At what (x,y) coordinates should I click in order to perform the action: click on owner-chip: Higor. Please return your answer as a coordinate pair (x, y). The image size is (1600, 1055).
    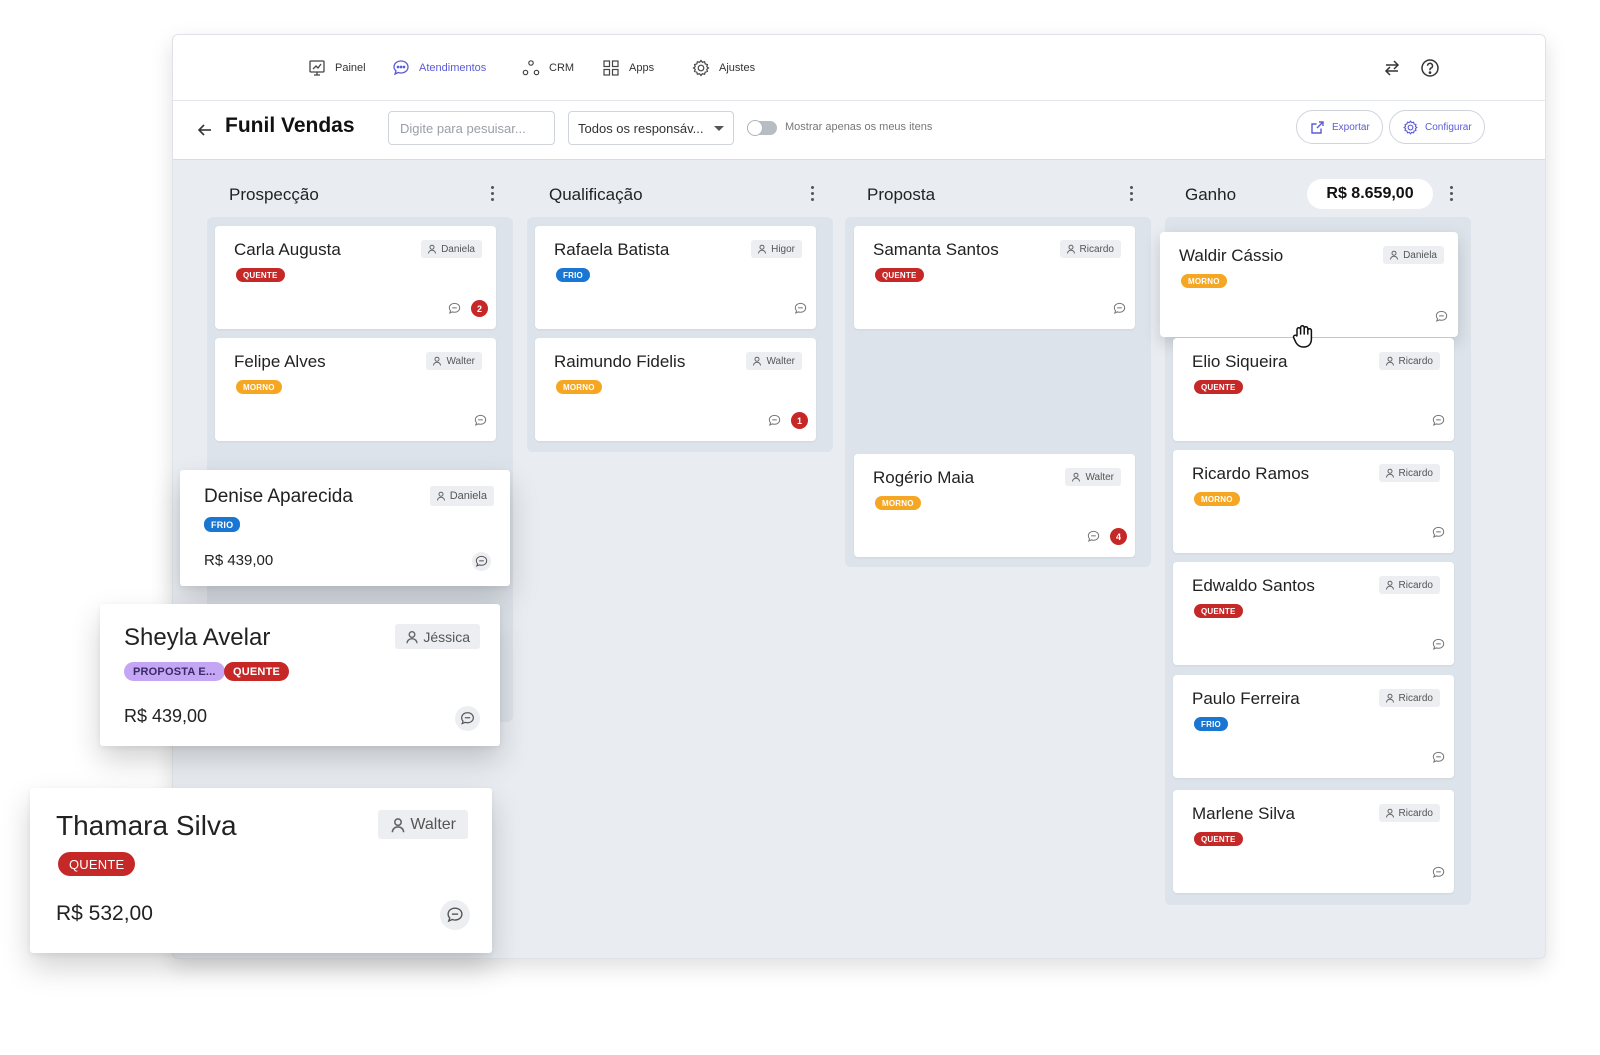
    Looking at the image, I should click on (776, 249).